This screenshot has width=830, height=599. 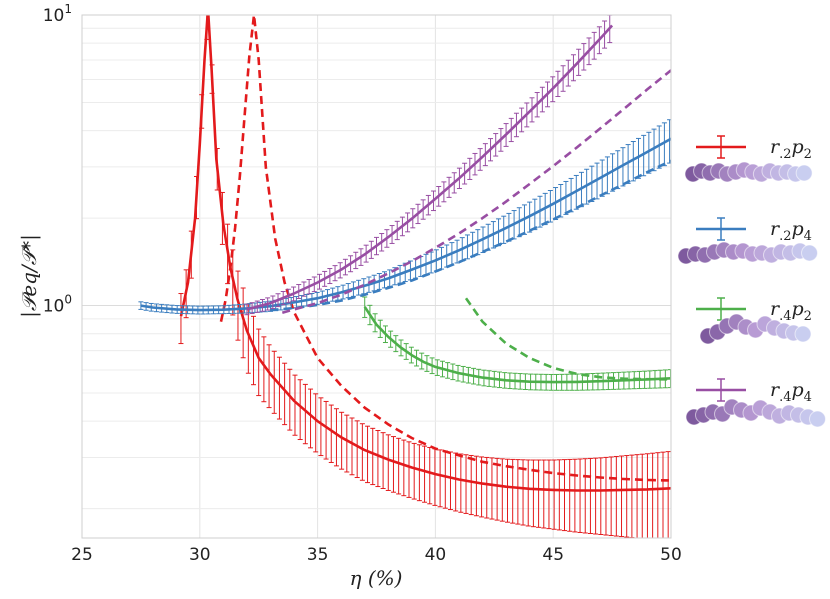 I want to click on series-r.4p2, so click(x=516, y=343).